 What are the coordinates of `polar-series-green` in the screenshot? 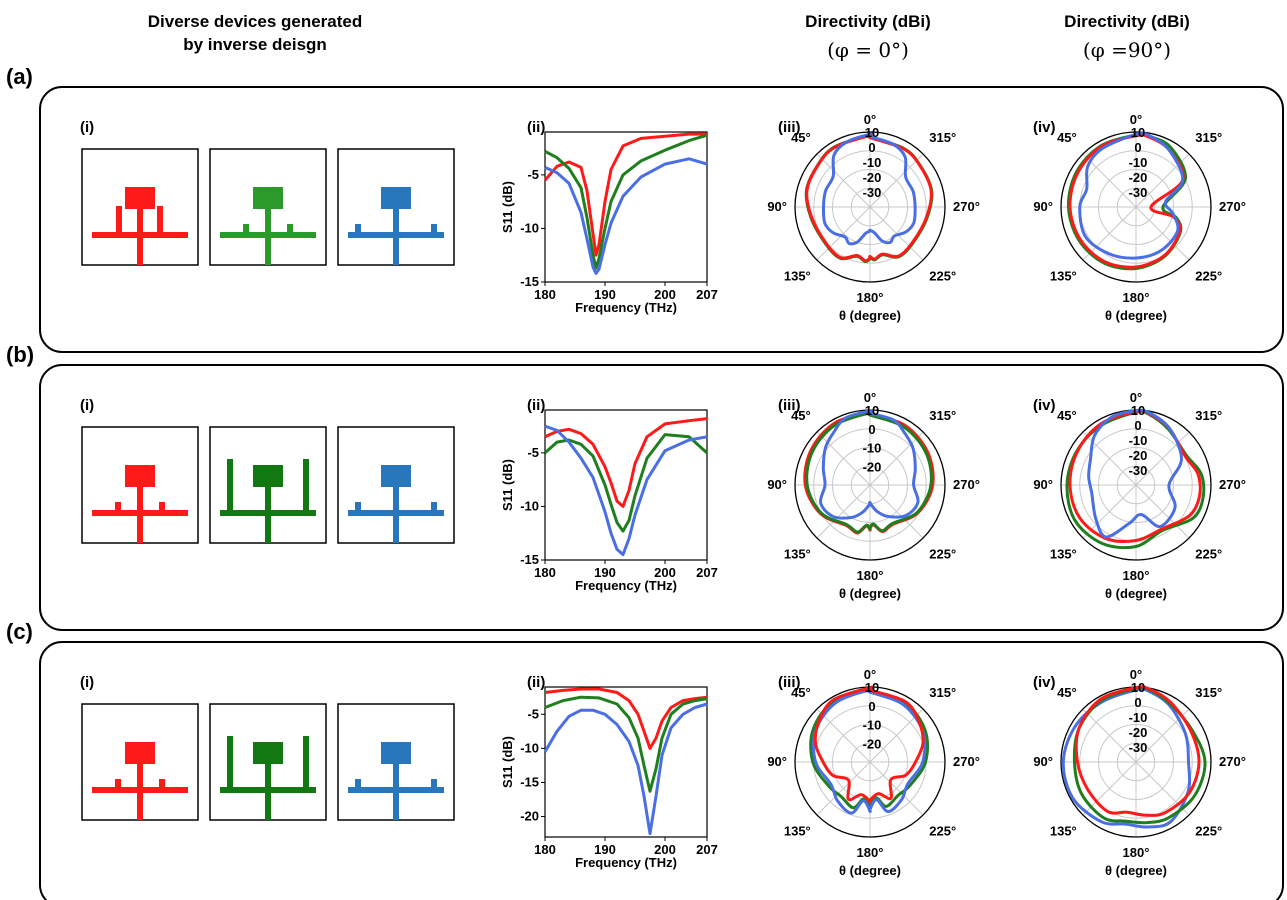 It's located at (869, 747).